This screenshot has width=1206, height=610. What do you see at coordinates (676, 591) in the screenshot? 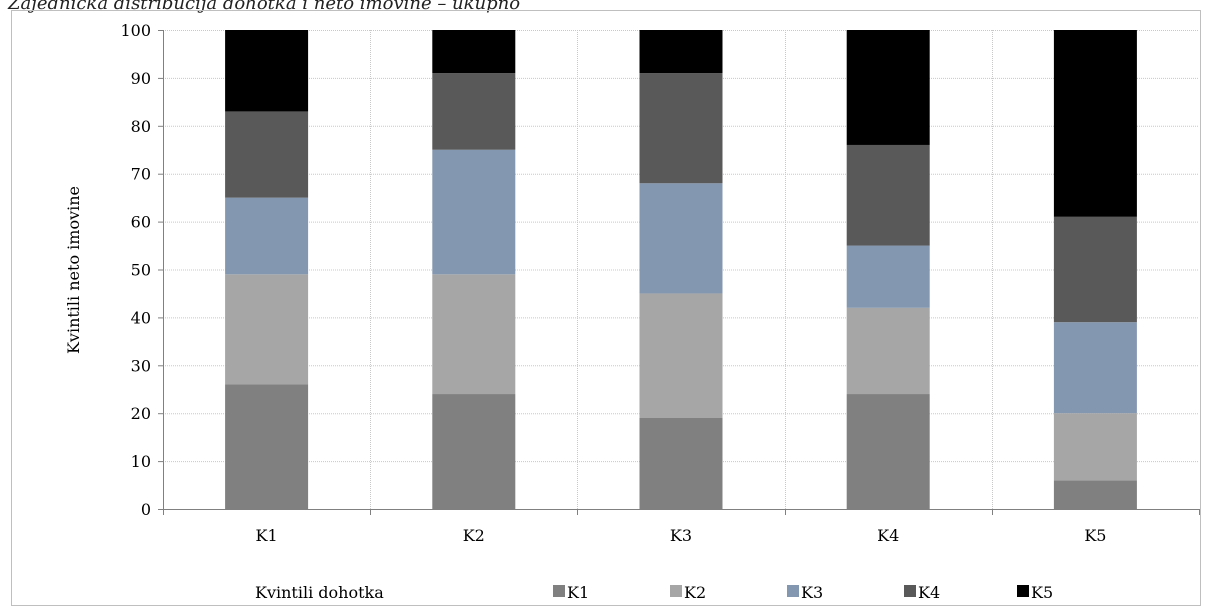
I see `legend-swatch-k2` at bounding box center [676, 591].